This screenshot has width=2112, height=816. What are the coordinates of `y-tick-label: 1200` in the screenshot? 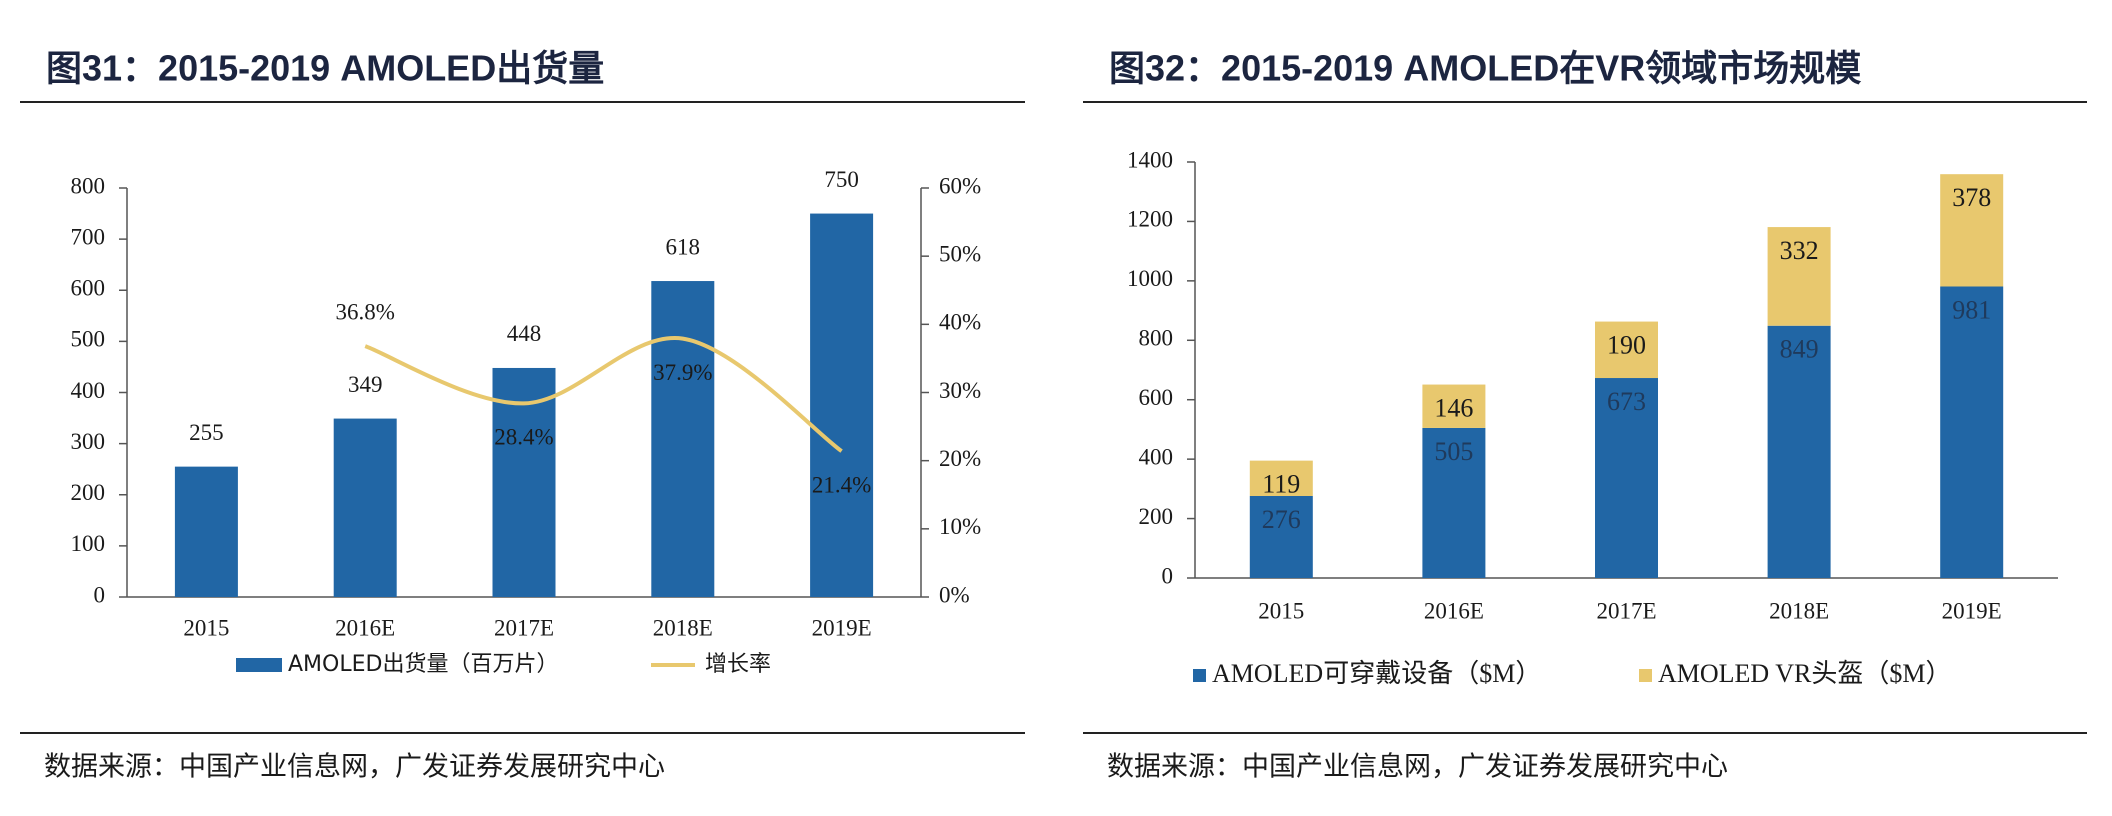 It's located at (1150, 219).